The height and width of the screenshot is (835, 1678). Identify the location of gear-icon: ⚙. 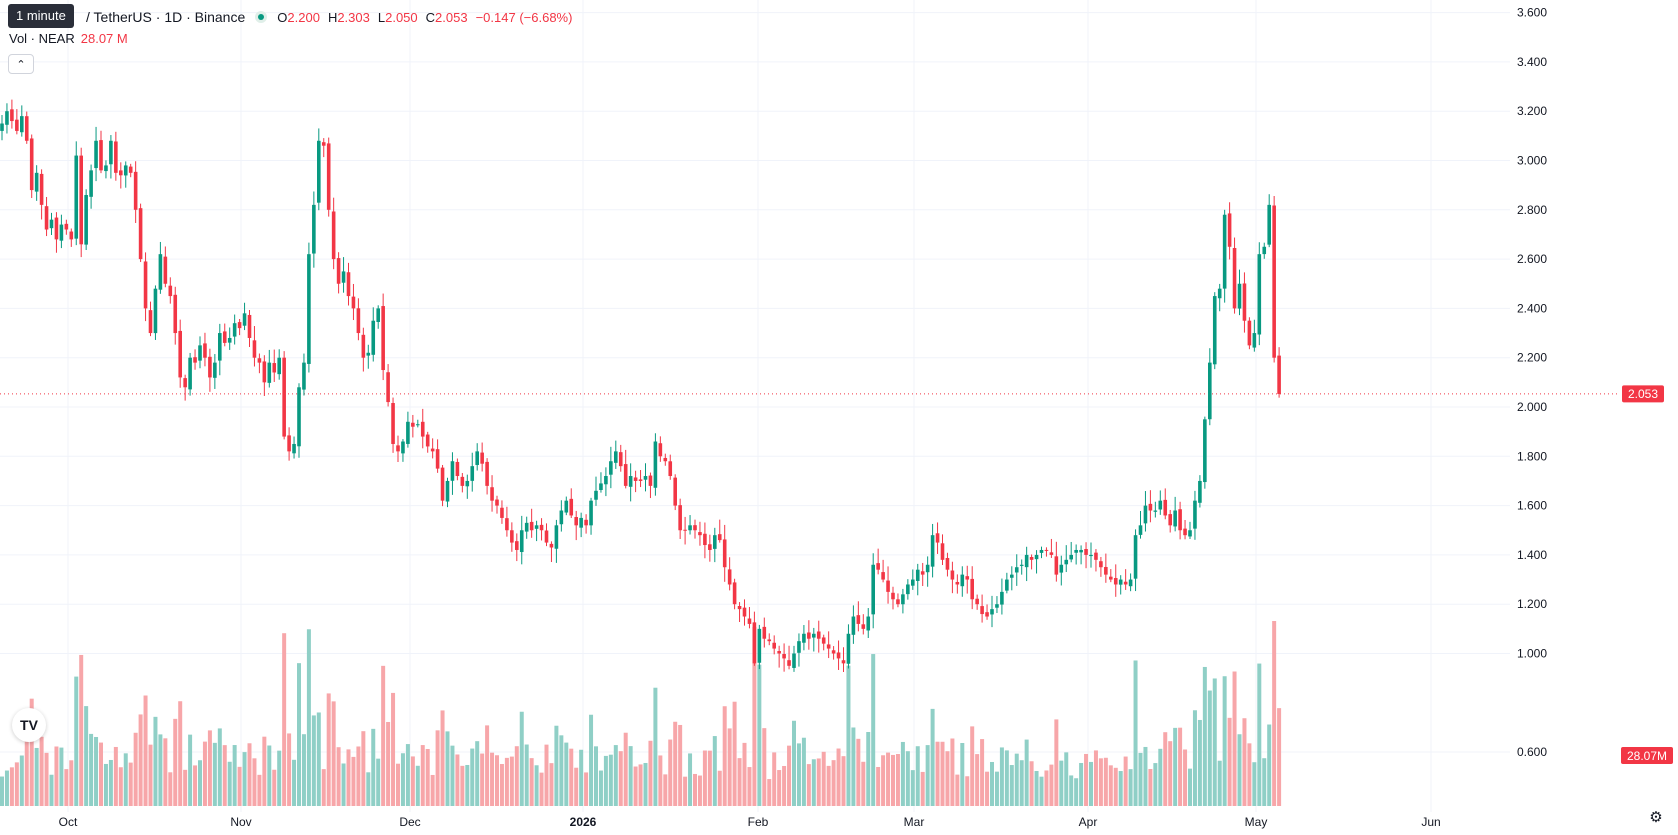
(1656, 817).